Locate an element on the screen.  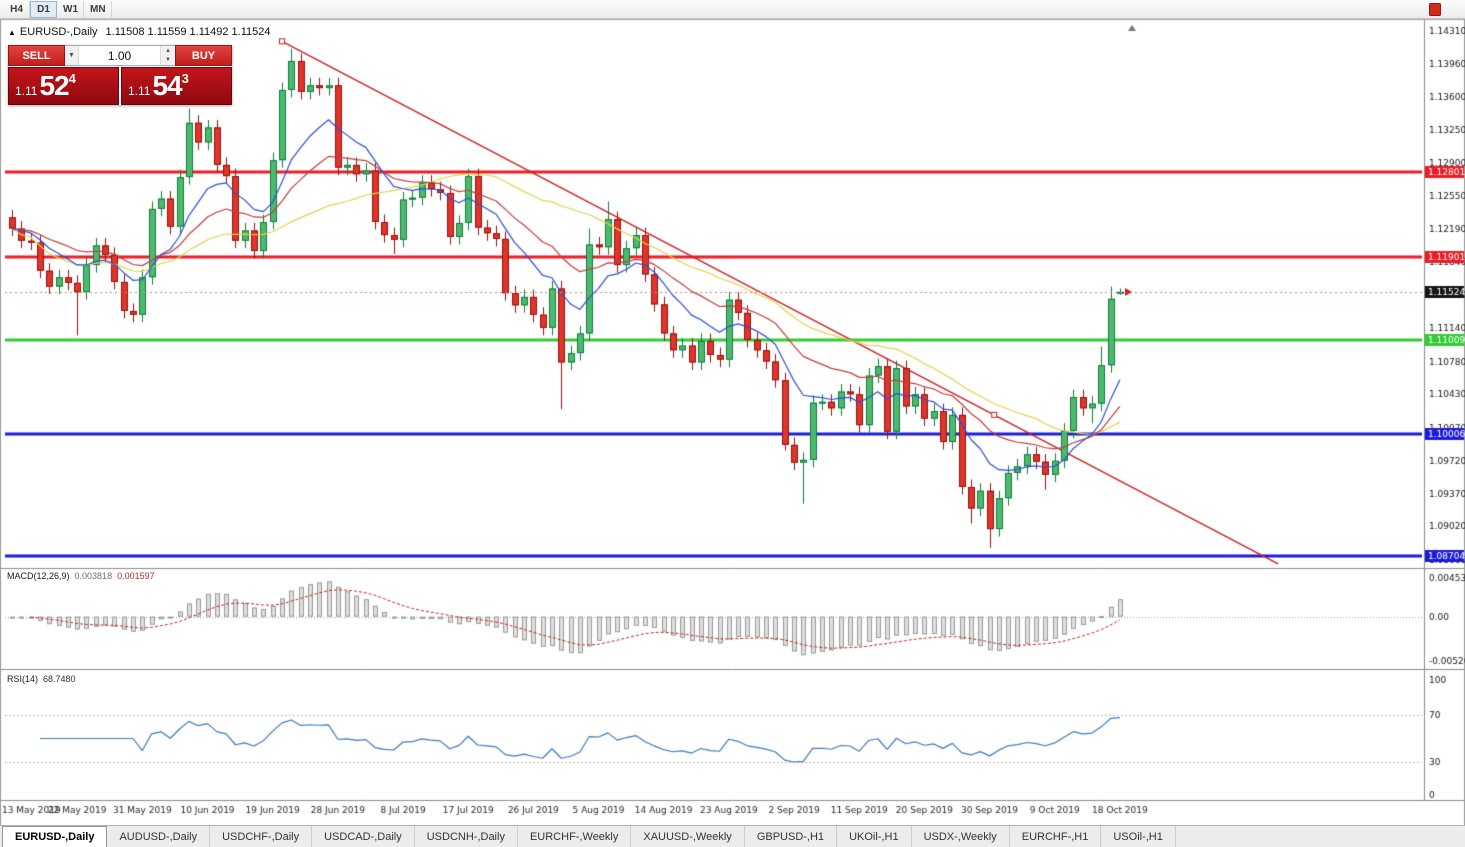
tab-usoil-h1: USOil-,H1 is located at coordinates (1138, 836).